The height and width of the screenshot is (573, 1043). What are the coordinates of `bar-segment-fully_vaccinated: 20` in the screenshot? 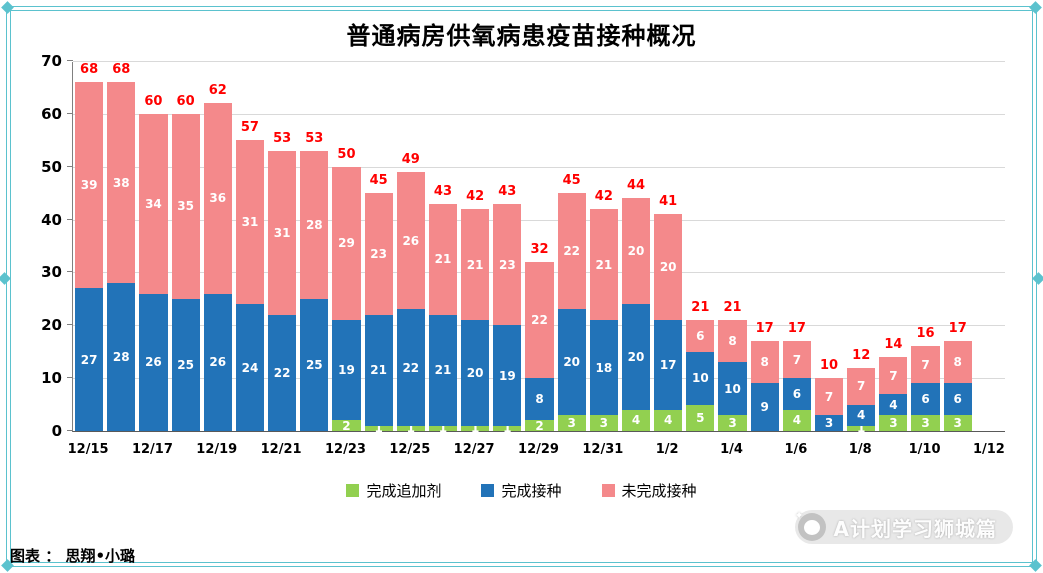 It's located at (475, 373).